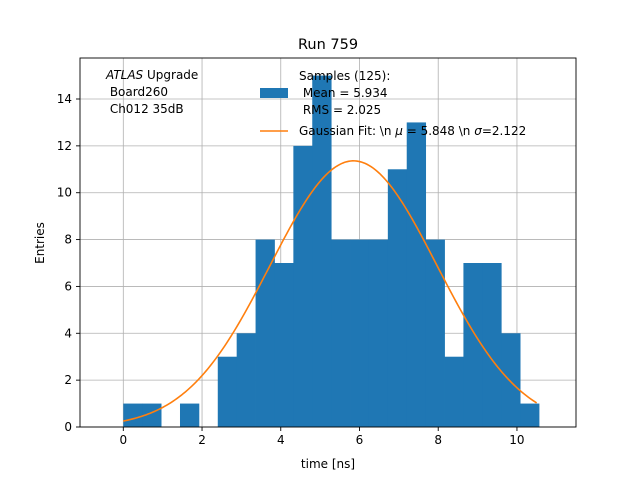 Image resolution: width=640 pixels, height=484 pixels. Describe the element at coordinates (504, 131) in the screenshot. I see `legend-fit-sigma-value: =2.122` at that location.